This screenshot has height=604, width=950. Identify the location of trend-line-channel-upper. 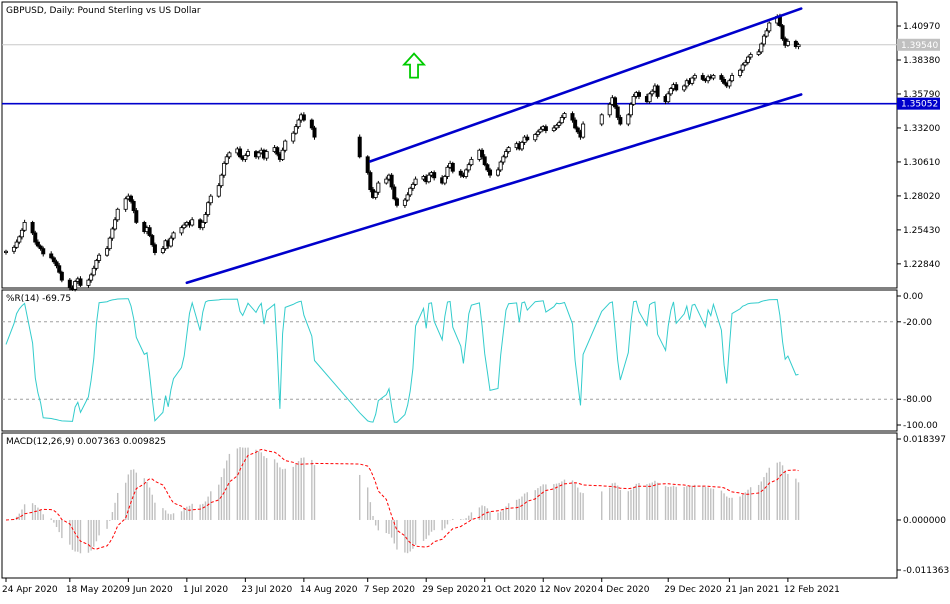
(586, 85).